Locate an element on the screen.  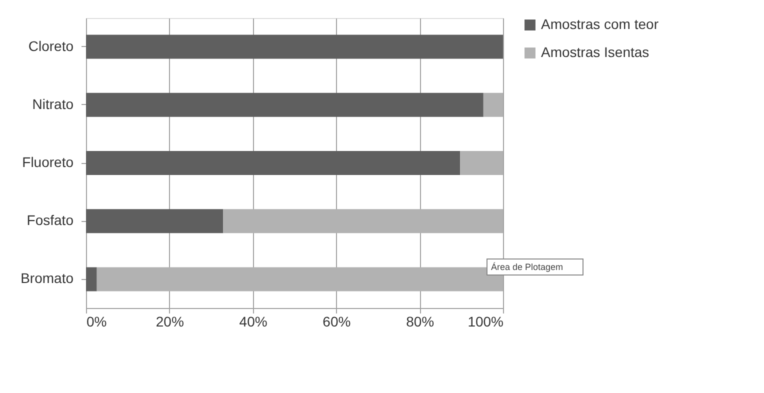
y-tick-label: Cloreto is located at coordinates (51, 46).